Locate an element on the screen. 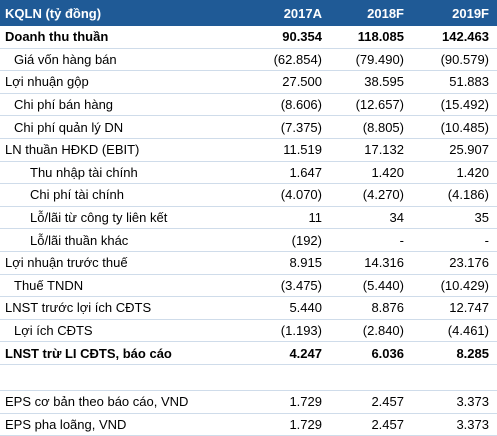  row-value: (10.485) is located at coordinates (452, 127).